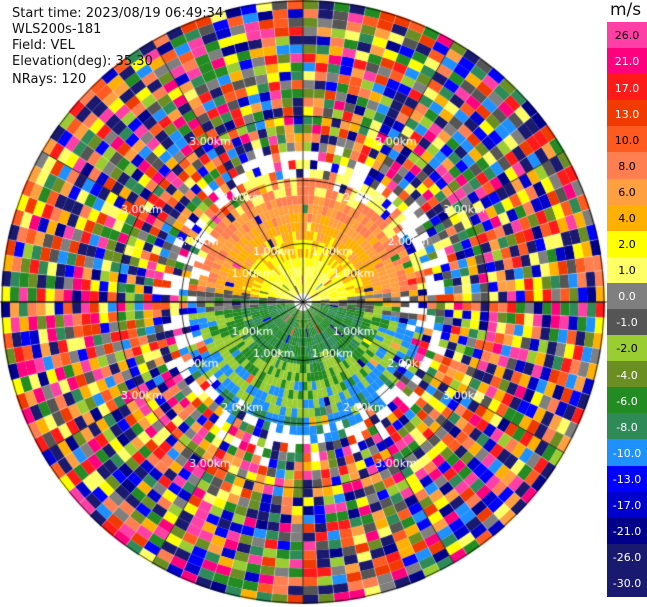 This screenshot has width=647, height=607. I want to click on colorbar-tick-label: -4.0, so click(627, 375).